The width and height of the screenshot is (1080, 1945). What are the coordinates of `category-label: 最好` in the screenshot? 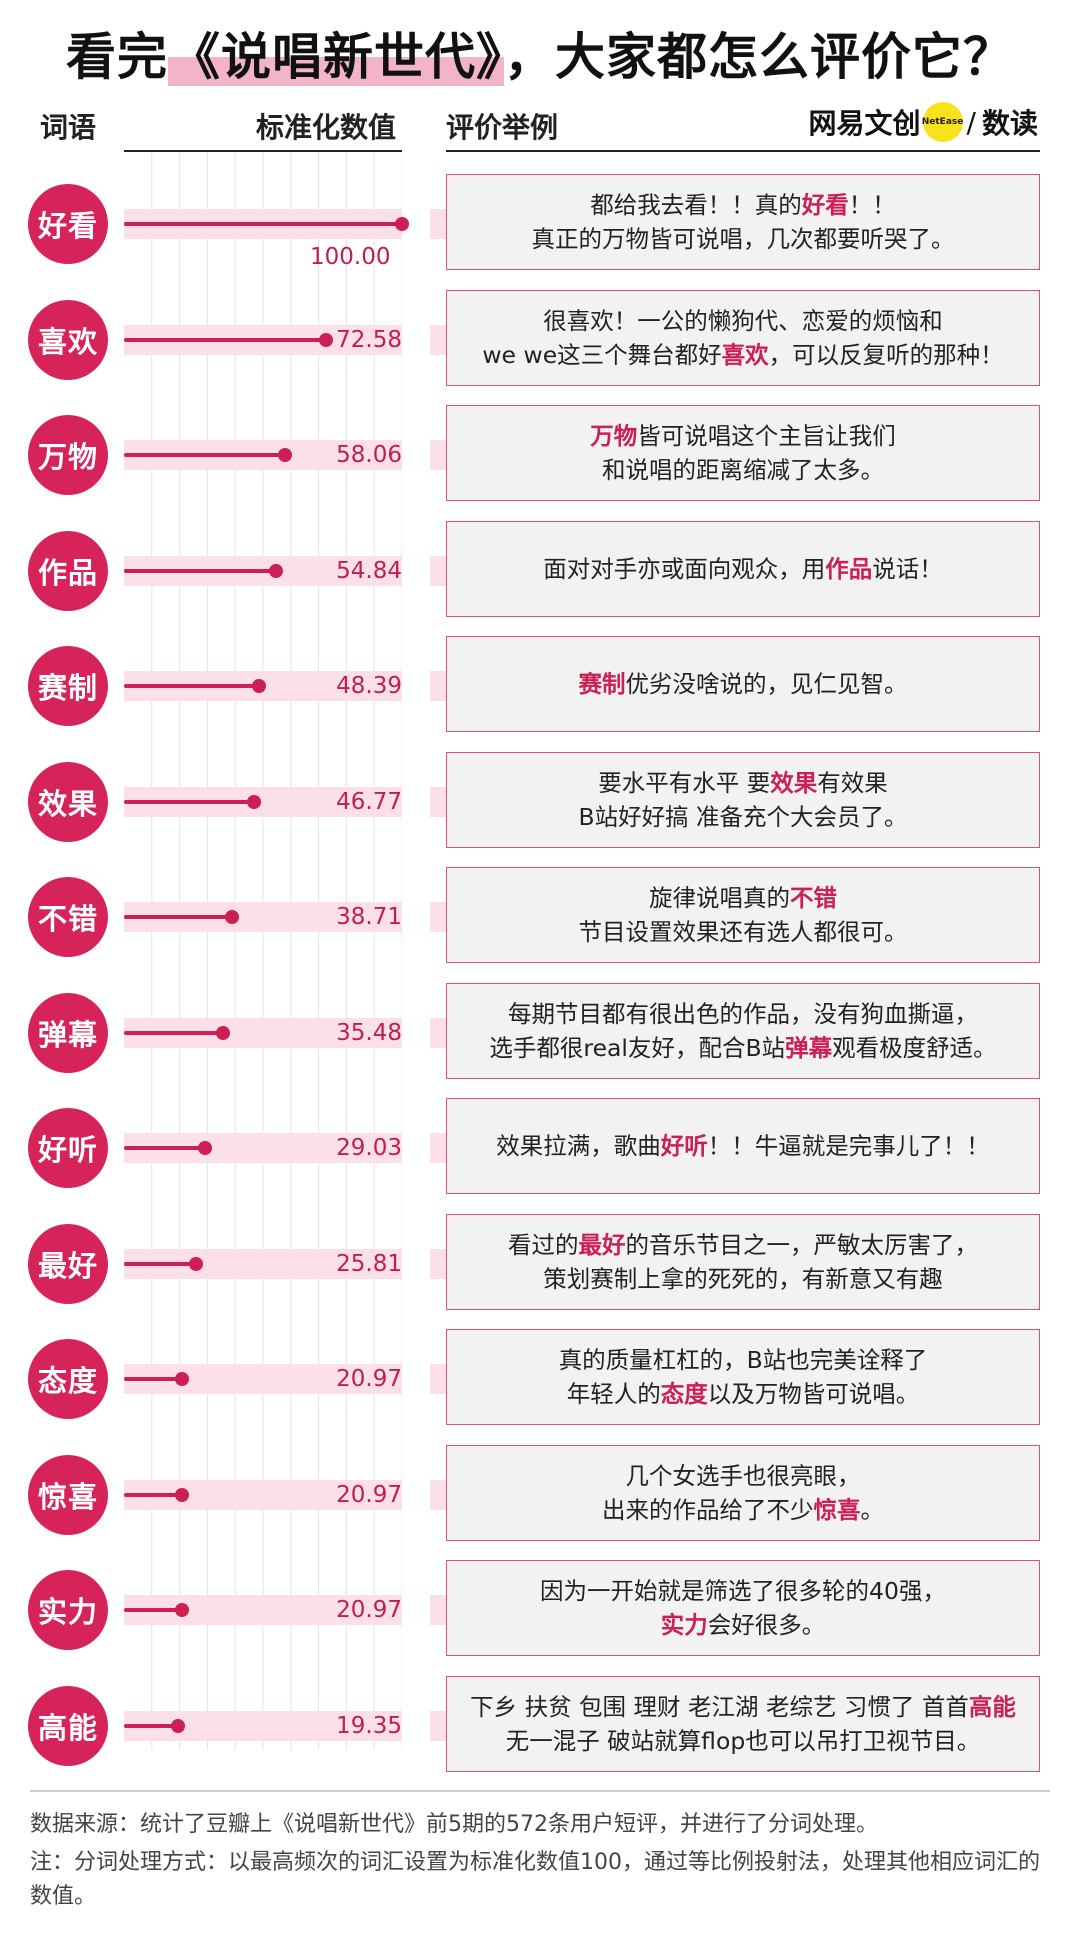 It's located at (68, 1263).